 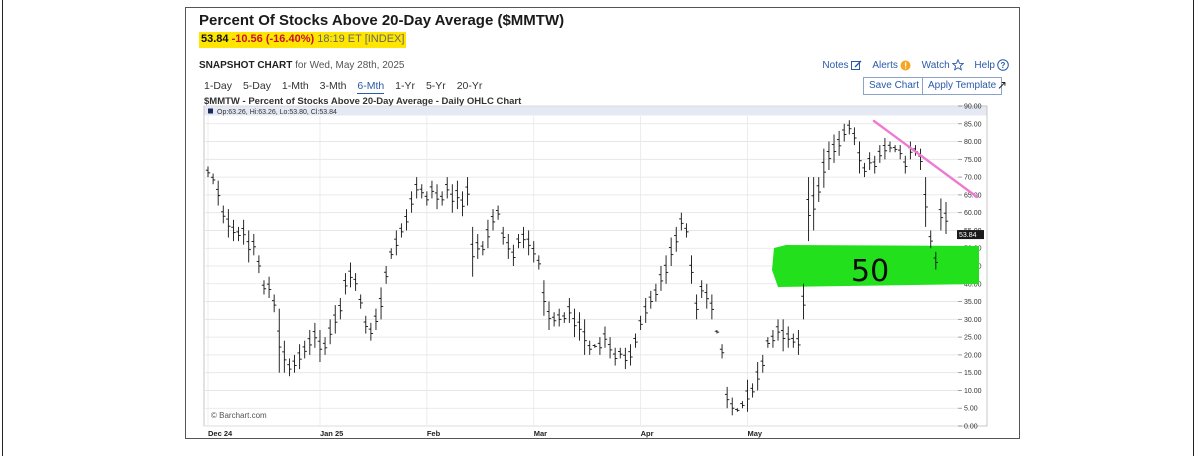 What do you see at coordinates (405, 86) in the screenshot?
I see `range-1-yr: 1-Yr` at bounding box center [405, 86].